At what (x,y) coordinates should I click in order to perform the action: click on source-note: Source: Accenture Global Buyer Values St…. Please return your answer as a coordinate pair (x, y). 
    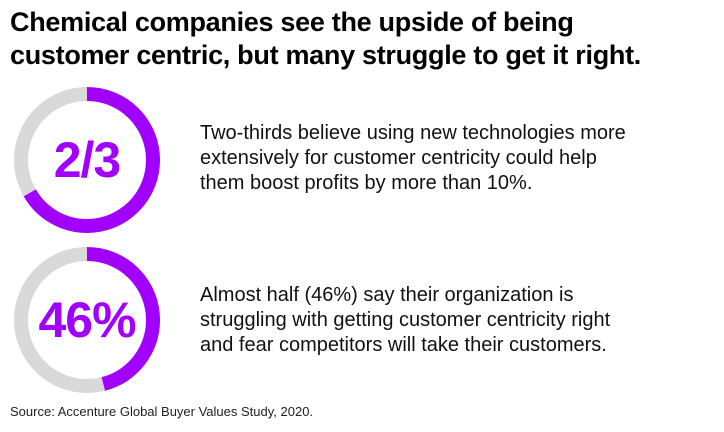
    Looking at the image, I should click on (162, 411).